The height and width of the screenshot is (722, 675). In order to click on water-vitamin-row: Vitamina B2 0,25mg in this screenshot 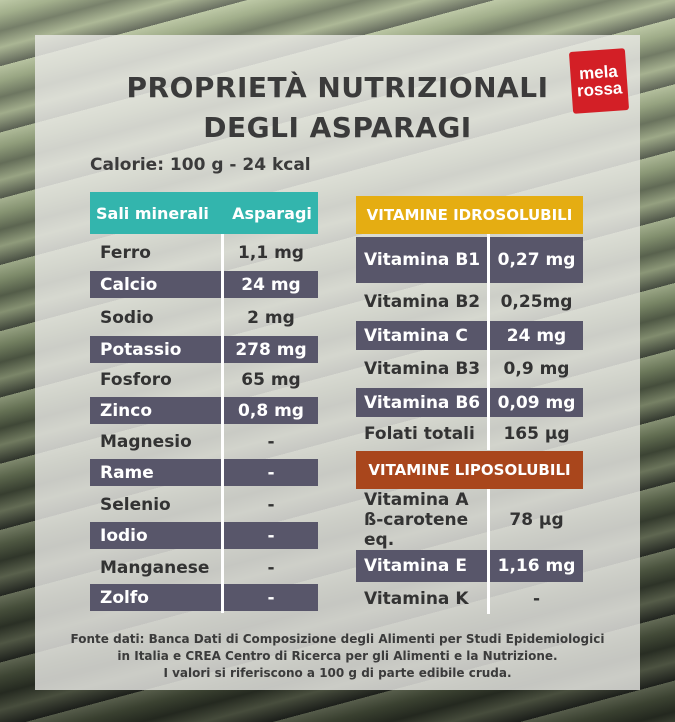, I will do `click(469, 302)`.